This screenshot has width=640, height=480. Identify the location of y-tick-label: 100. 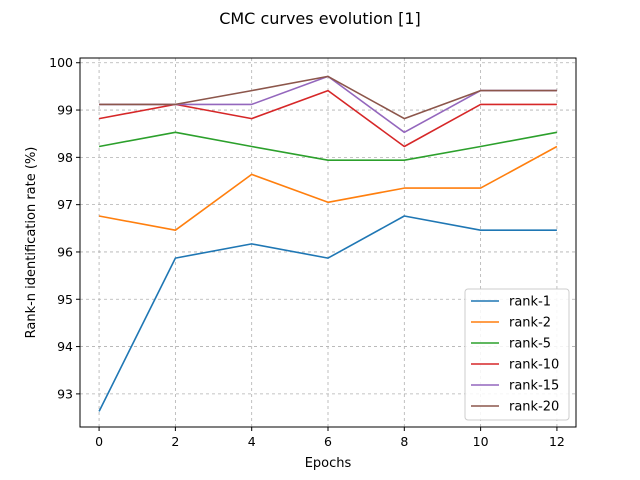
(61, 62).